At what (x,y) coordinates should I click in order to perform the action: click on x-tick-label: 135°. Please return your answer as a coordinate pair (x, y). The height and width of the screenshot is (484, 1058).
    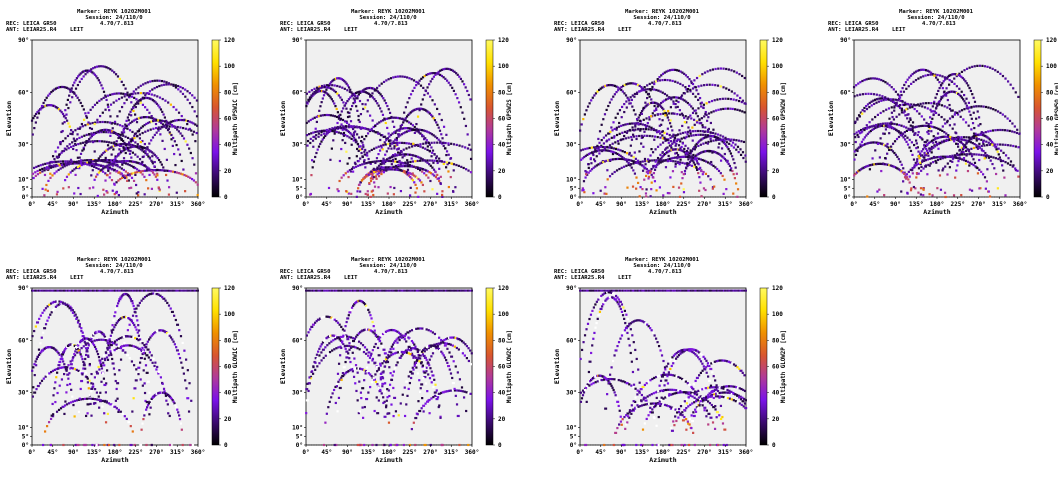
    Looking at the image, I should click on (916, 204).